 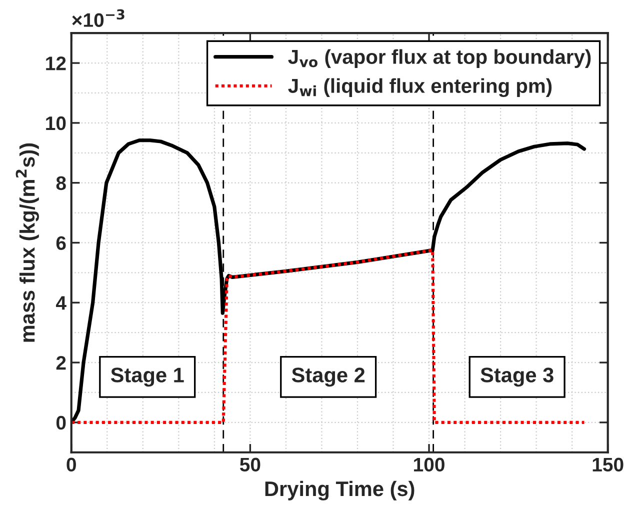 I want to click on y-tick-label: 0, so click(x=61, y=423).